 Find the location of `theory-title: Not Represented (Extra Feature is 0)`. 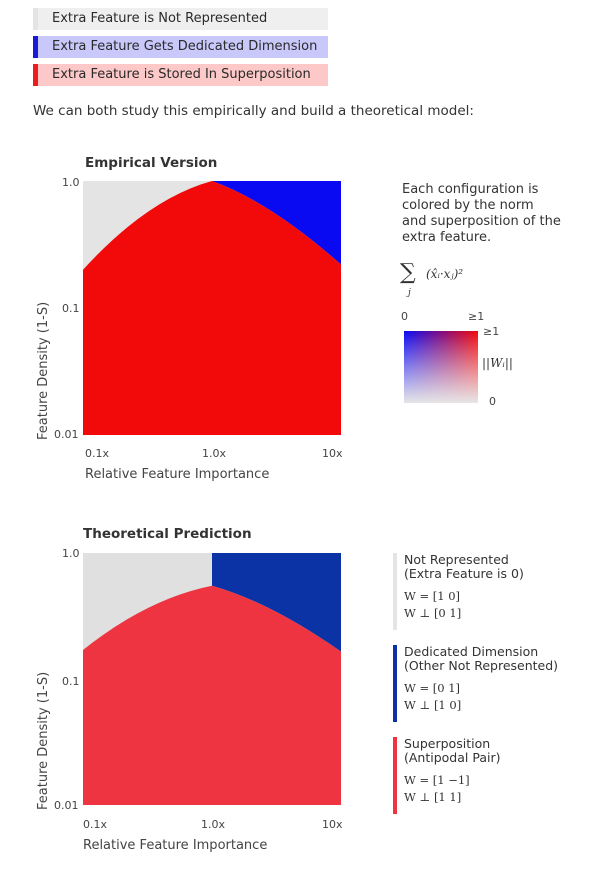

theory-title: Not Represented (Extra Feature is 0) is located at coordinates (464, 567).